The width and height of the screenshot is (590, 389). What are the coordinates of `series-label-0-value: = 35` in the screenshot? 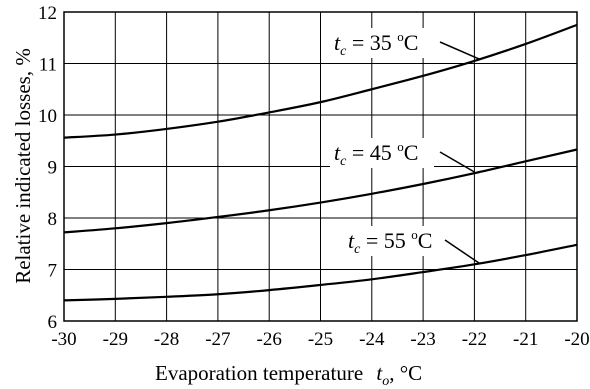 It's located at (371, 42).